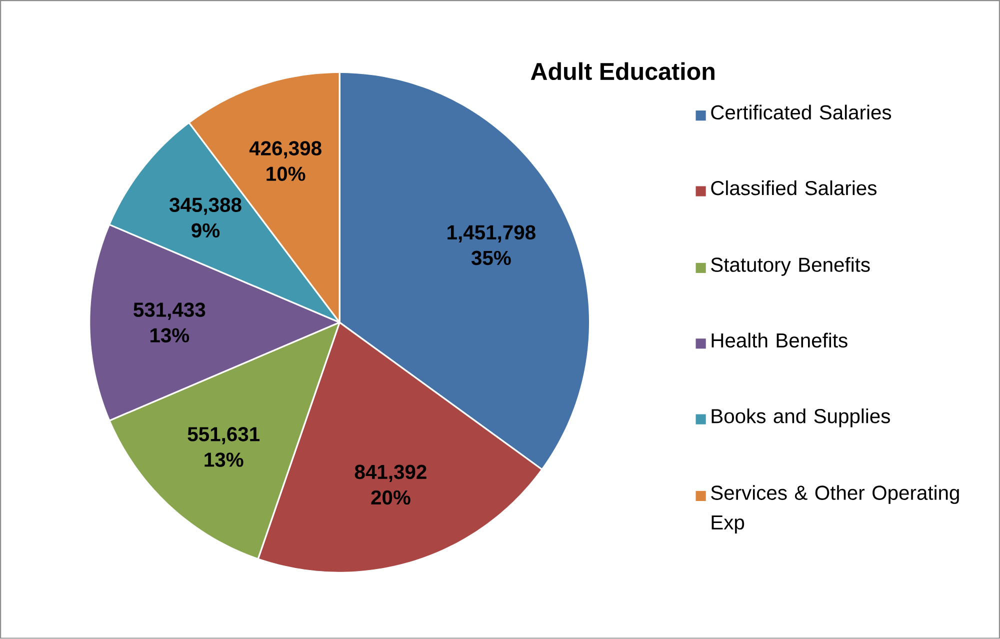 This screenshot has height=639, width=1000. Describe the element at coordinates (801, 418) in the screenshot. I see `legend-label: Books and Supplies` at that location.